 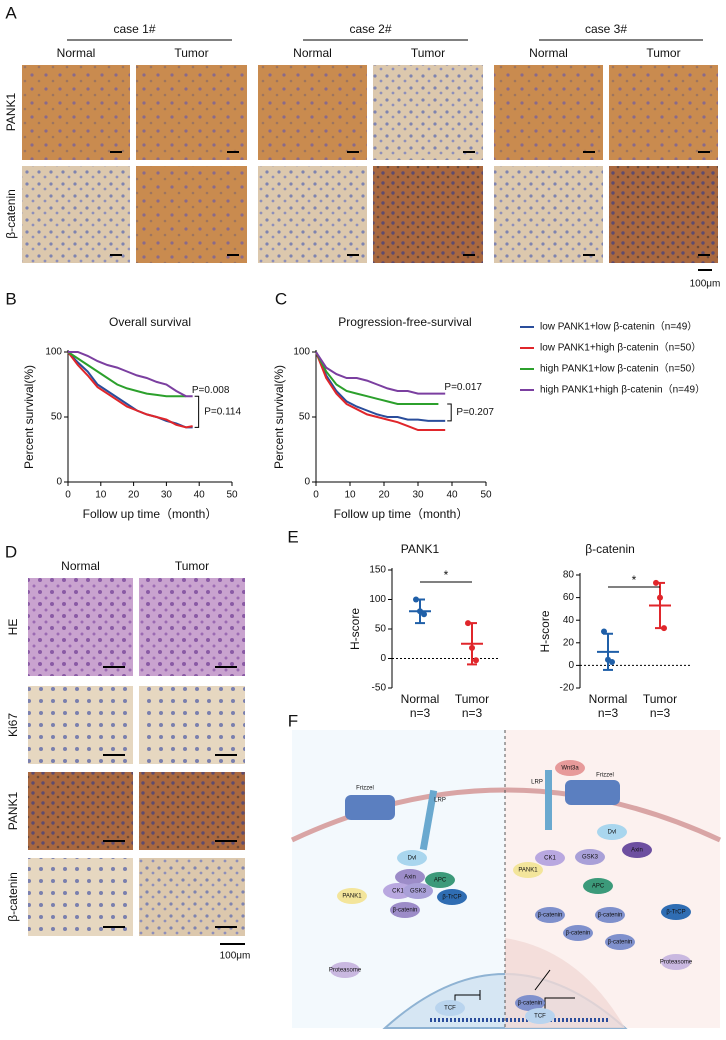 What do you see at coordinates (384, 495) in the screenshot?
I see `x-tick-label: 20` at bounding box center [384, 495].